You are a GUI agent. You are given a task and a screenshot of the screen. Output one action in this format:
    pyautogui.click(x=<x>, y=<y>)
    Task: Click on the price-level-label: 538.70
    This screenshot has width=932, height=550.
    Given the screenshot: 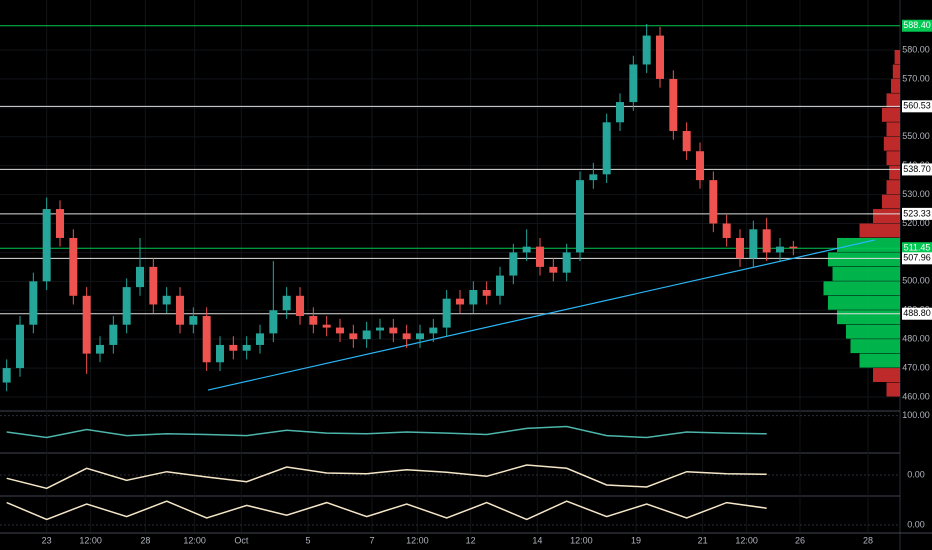 What is the action you would take?
    pyautogui.click(x=917, y=169)
    